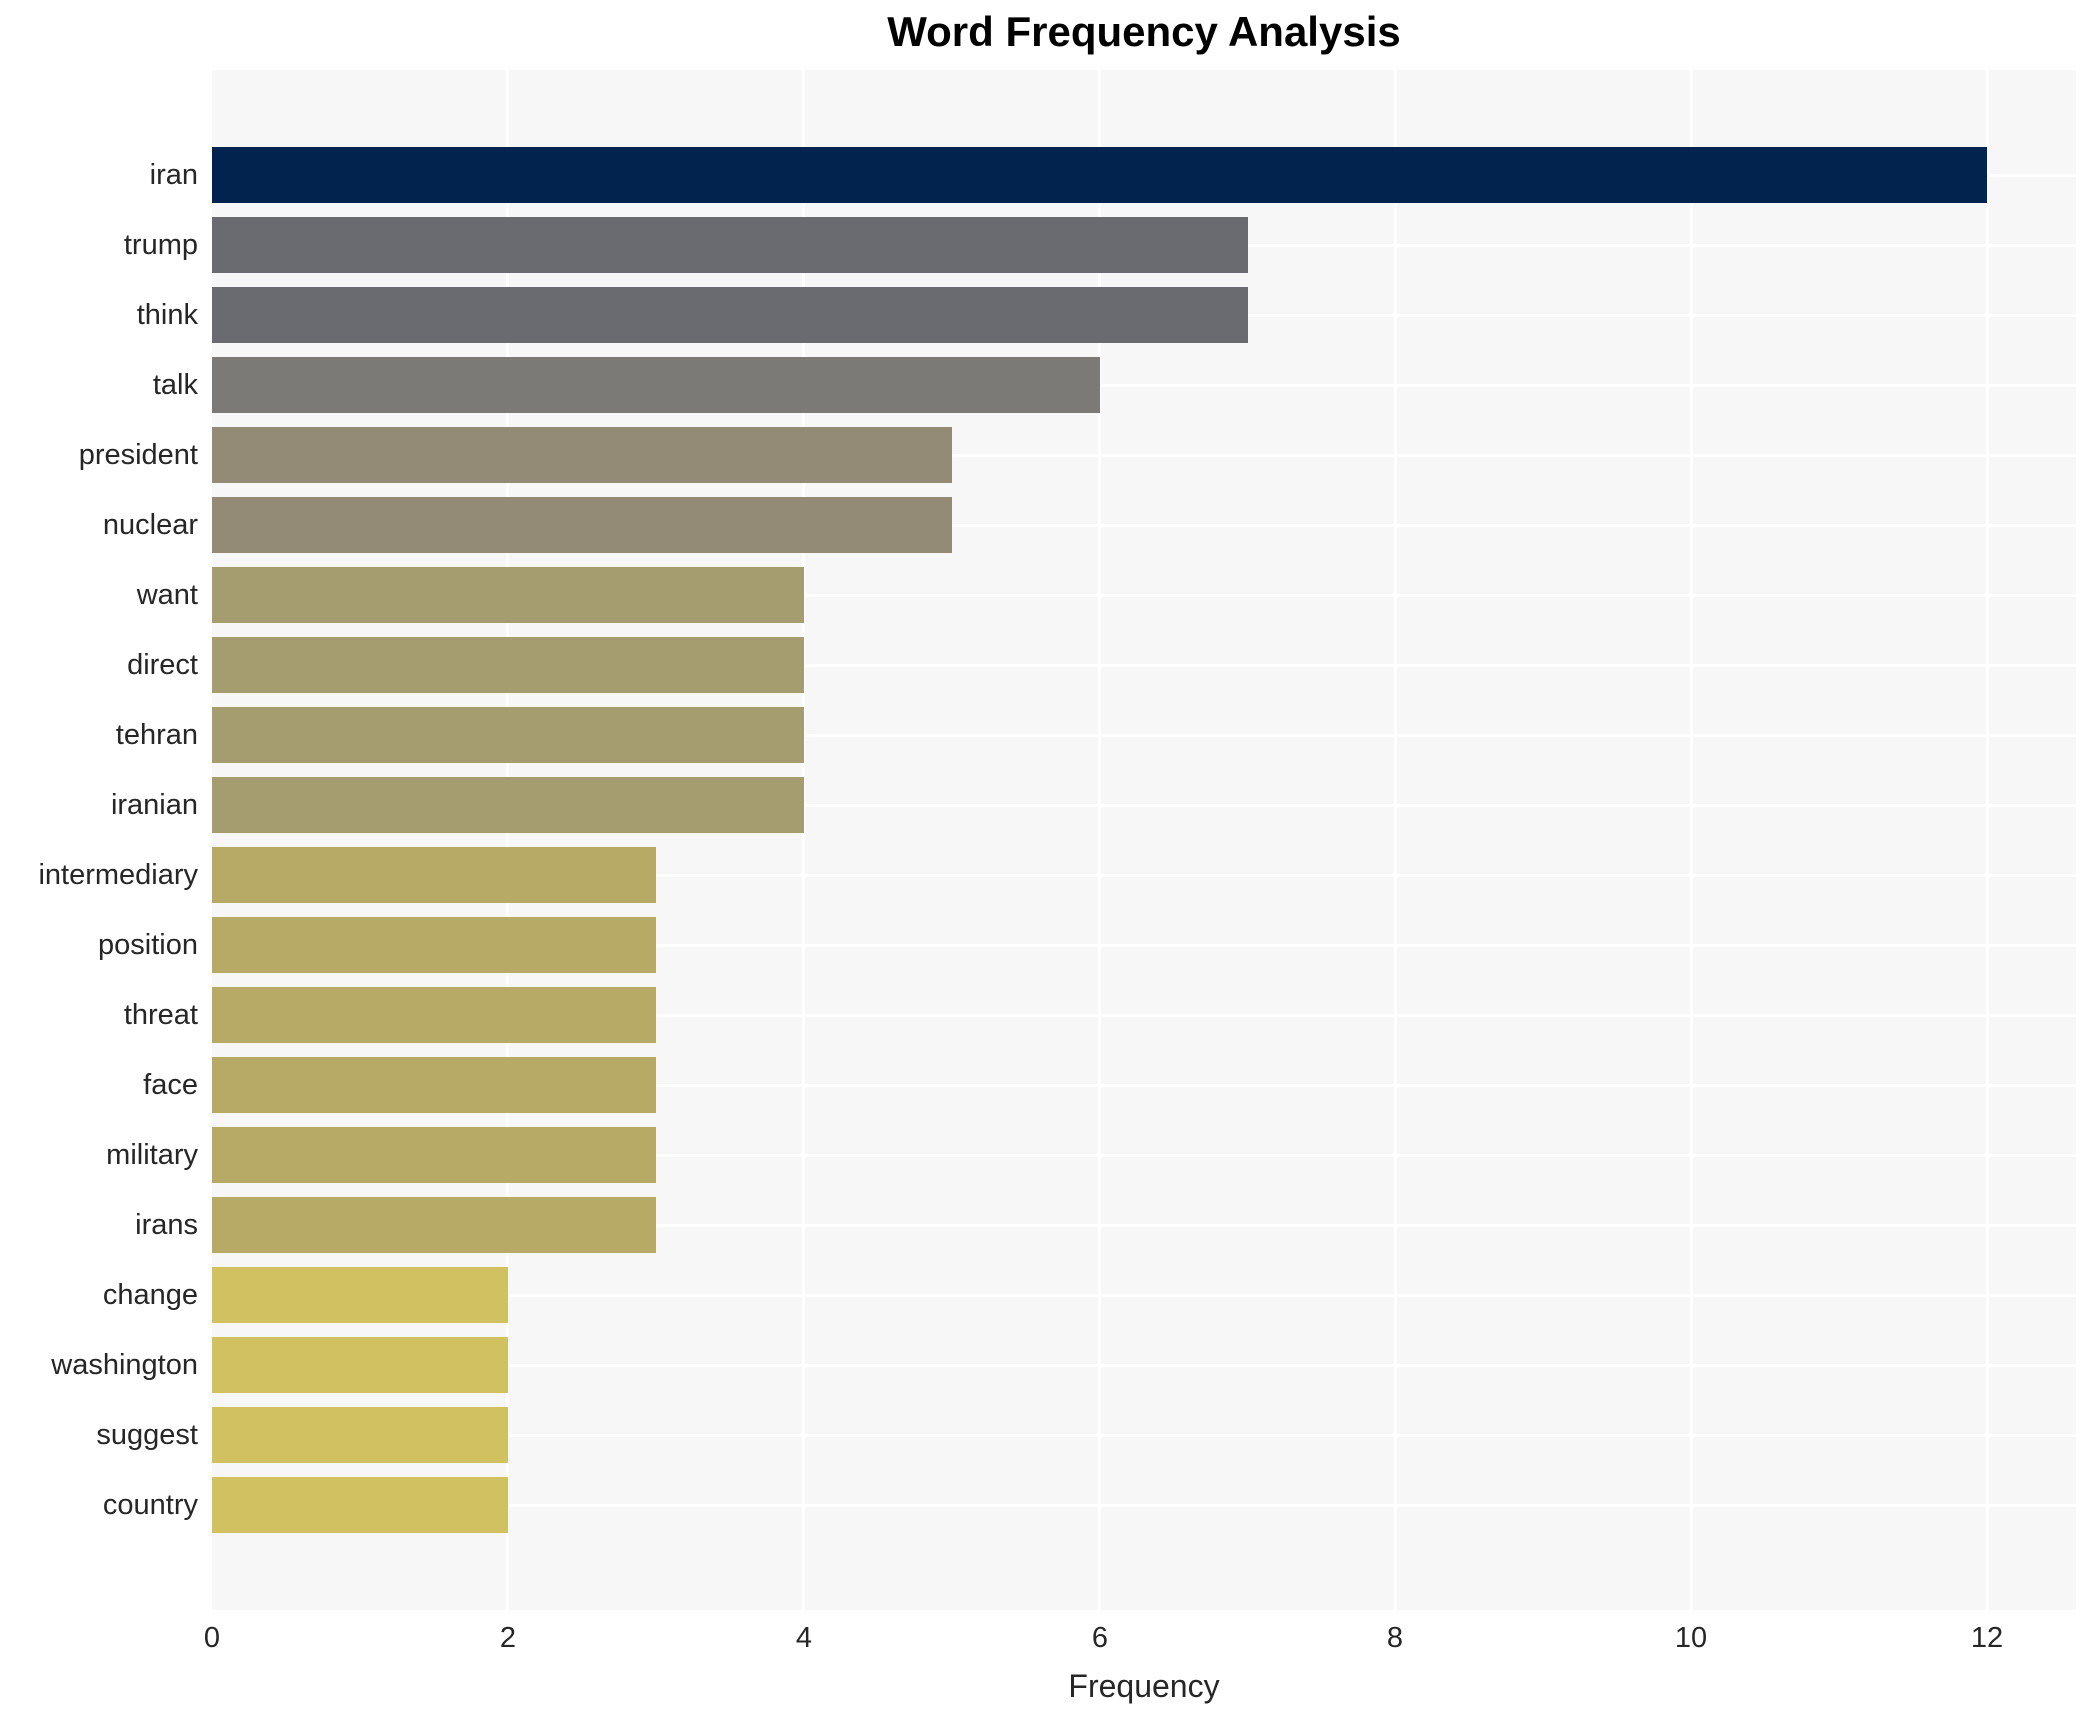  I want to click on y-label-threat: threat, so click(160, 1015).